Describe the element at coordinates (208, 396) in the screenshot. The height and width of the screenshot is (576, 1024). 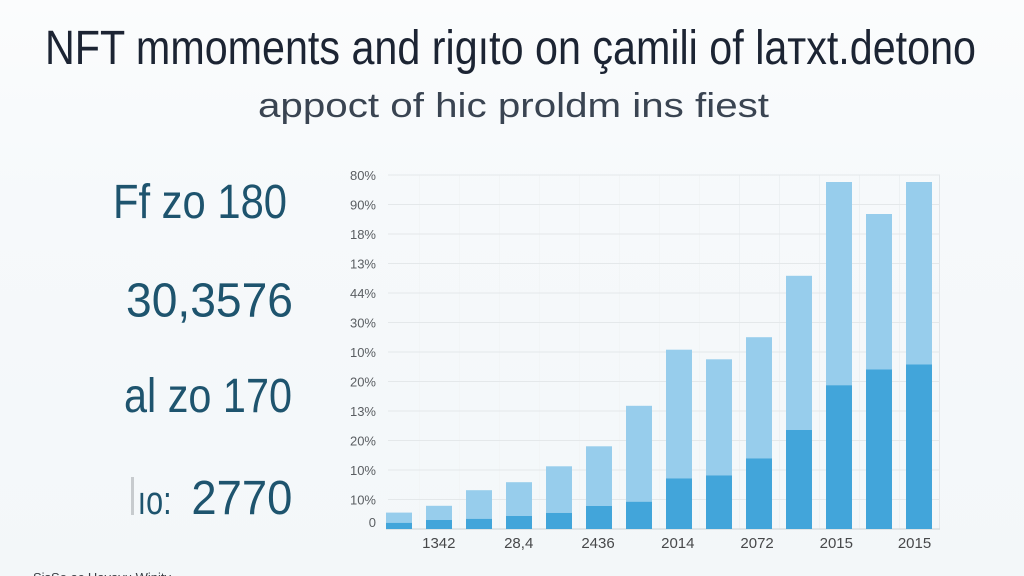
I see `svg-text: al zo 170` at that location.